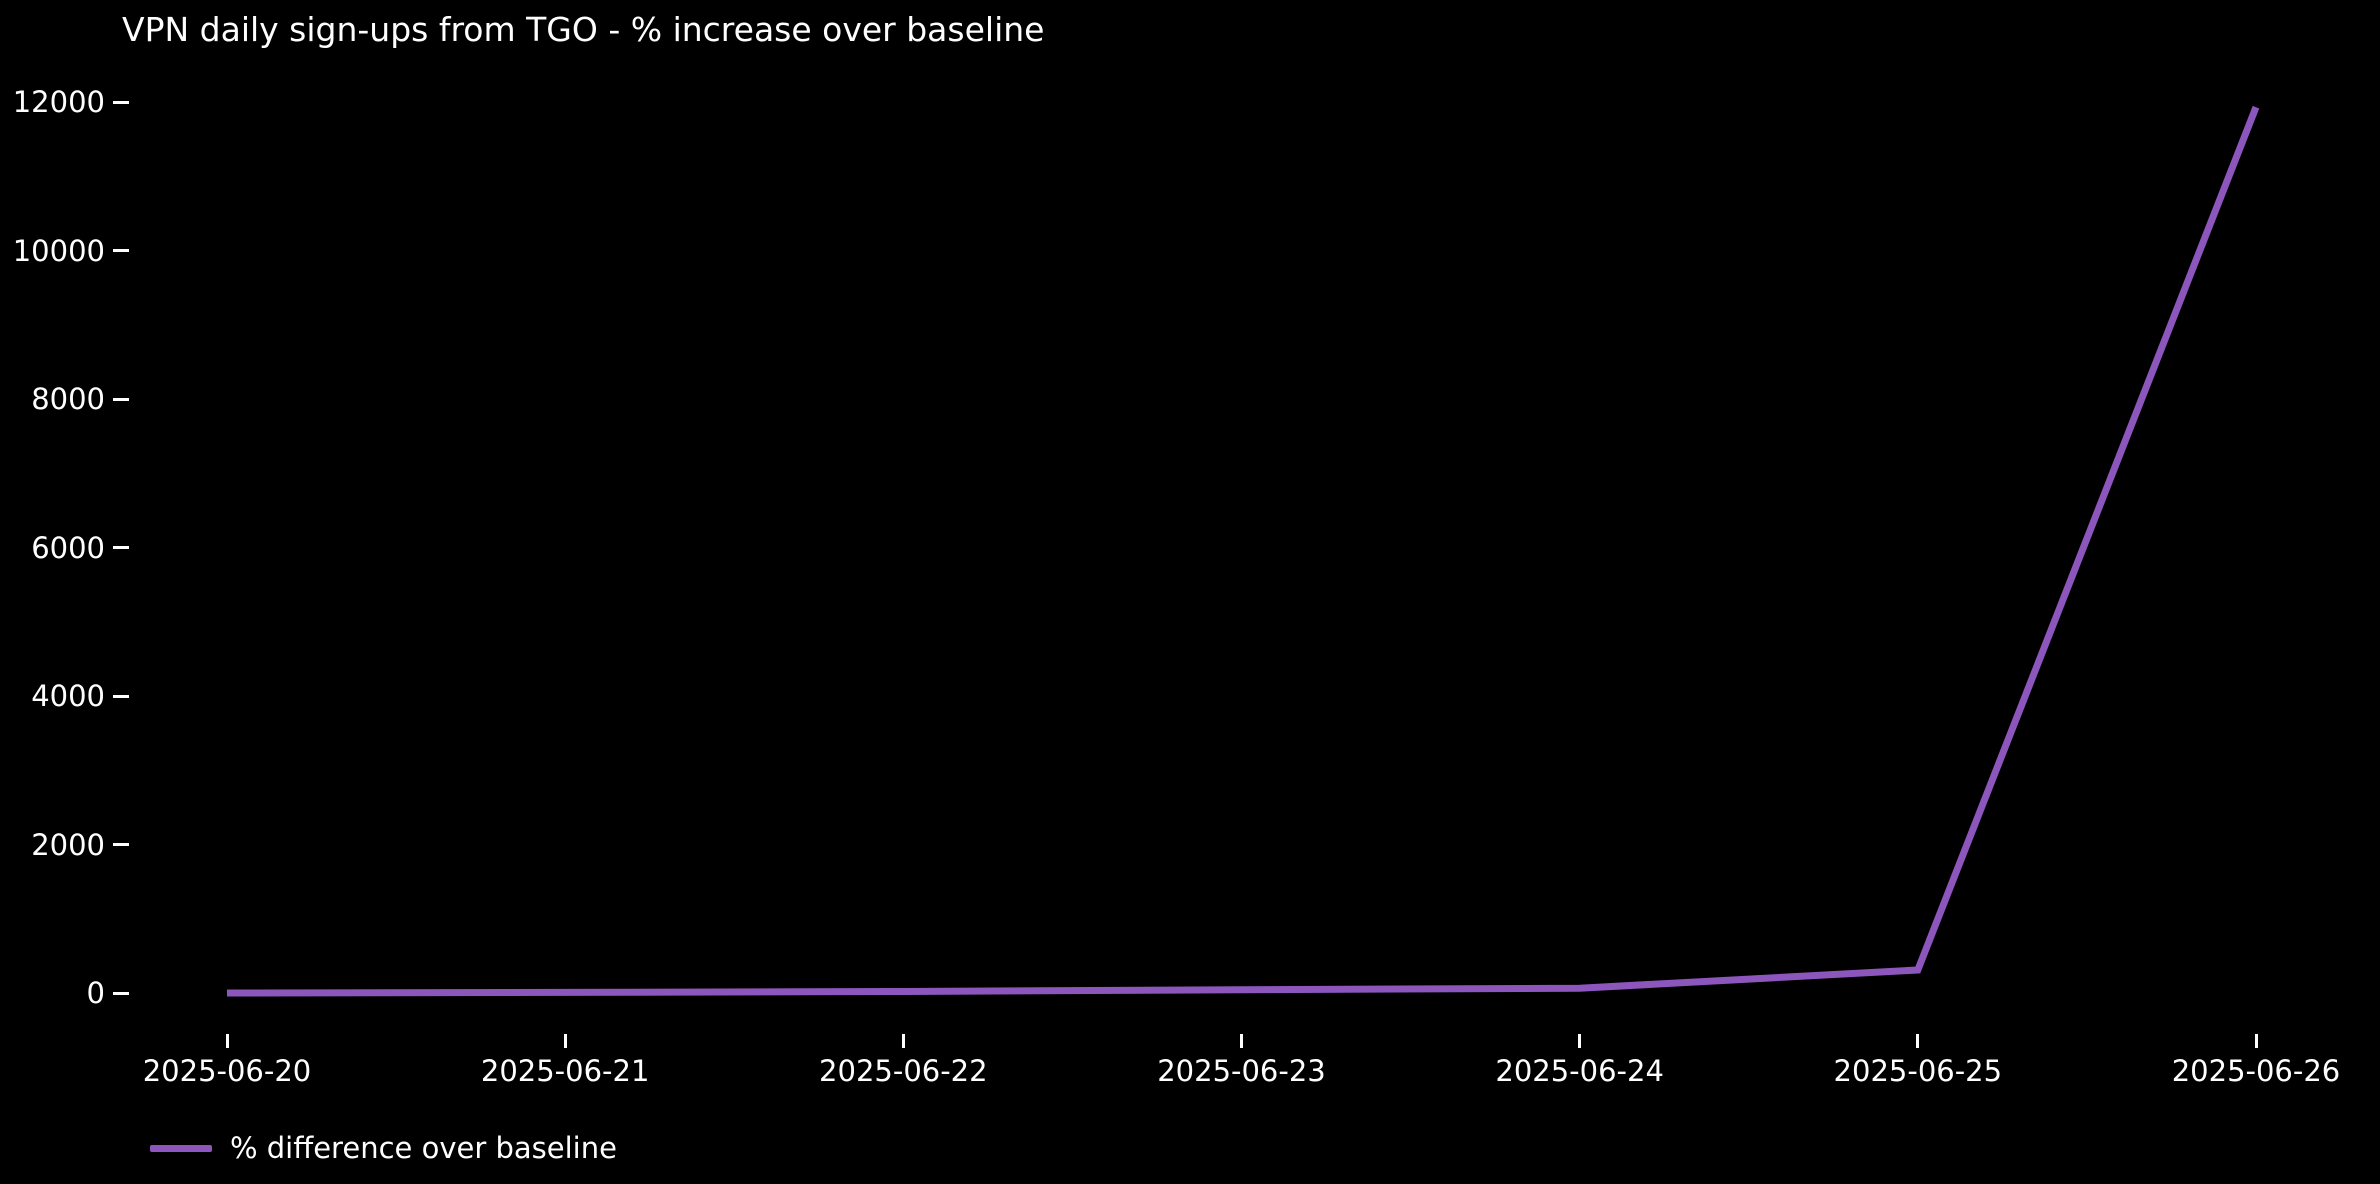 This screenshot has height=1184, width=2380. I want to click on x-tick-label: 2025-06-25, so click(1918, 1071).